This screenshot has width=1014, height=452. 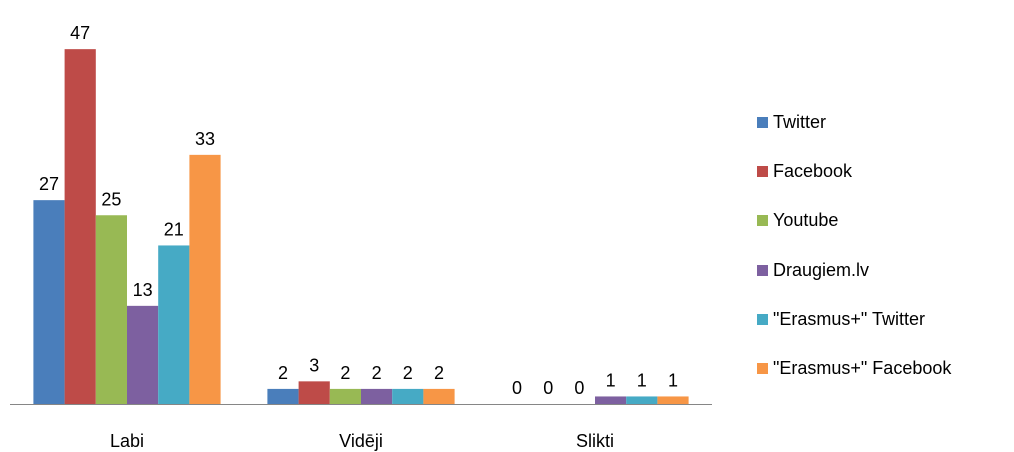 What do you see at coordinates (143, 290) in the screenshot?
I see `data-label-0-3: 13` at bounding box center [143, 290].